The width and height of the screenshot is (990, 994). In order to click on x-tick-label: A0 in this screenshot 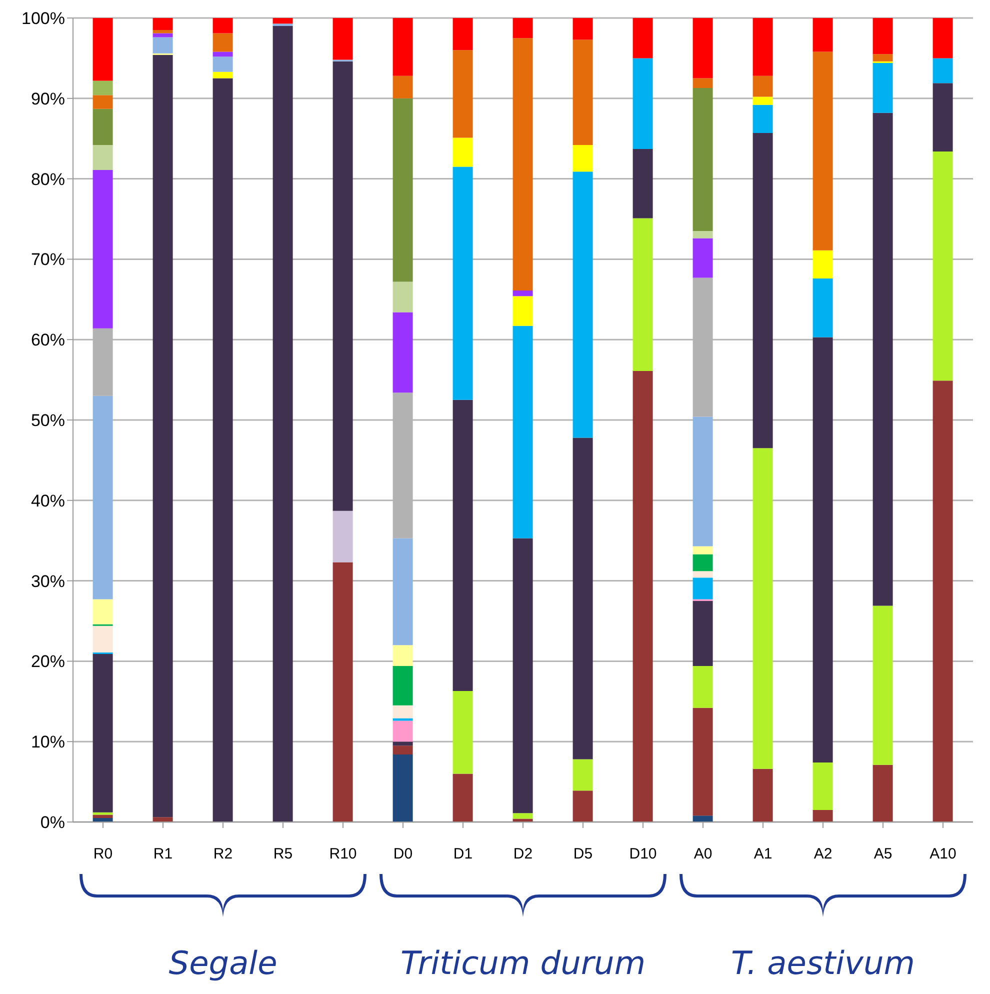, I will do `click(703, 854)`.